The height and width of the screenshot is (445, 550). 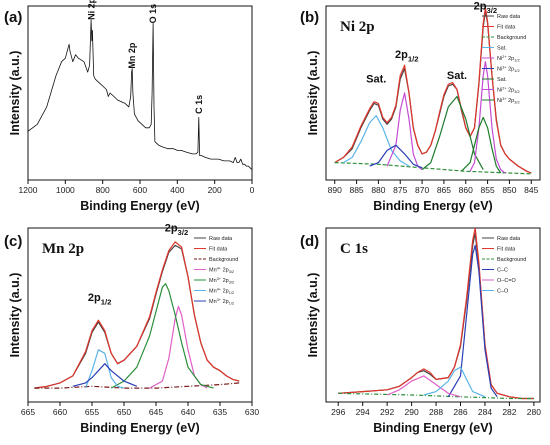 What do you see at coordinates (221, 292) in the screenshot?
I see `legend-entry: Mn4+ 2p1/2` at bounding box center [221, 292].